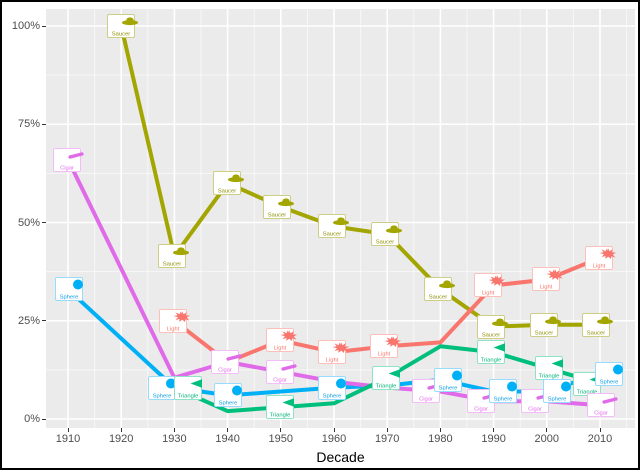  Describe the element at coordinates (448, 379) in the screenshot. I see `point-label-sphere-1980: Sphere` at that location.